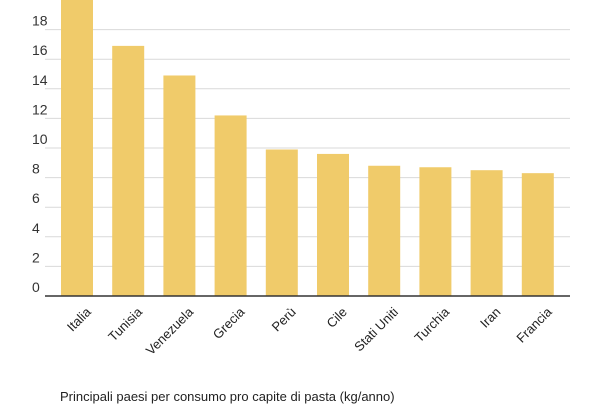 The image size is (600, 404). Describe the element at coordinates (36, 228) in the screenshot. I see `y-tick-label: 4` at that location.